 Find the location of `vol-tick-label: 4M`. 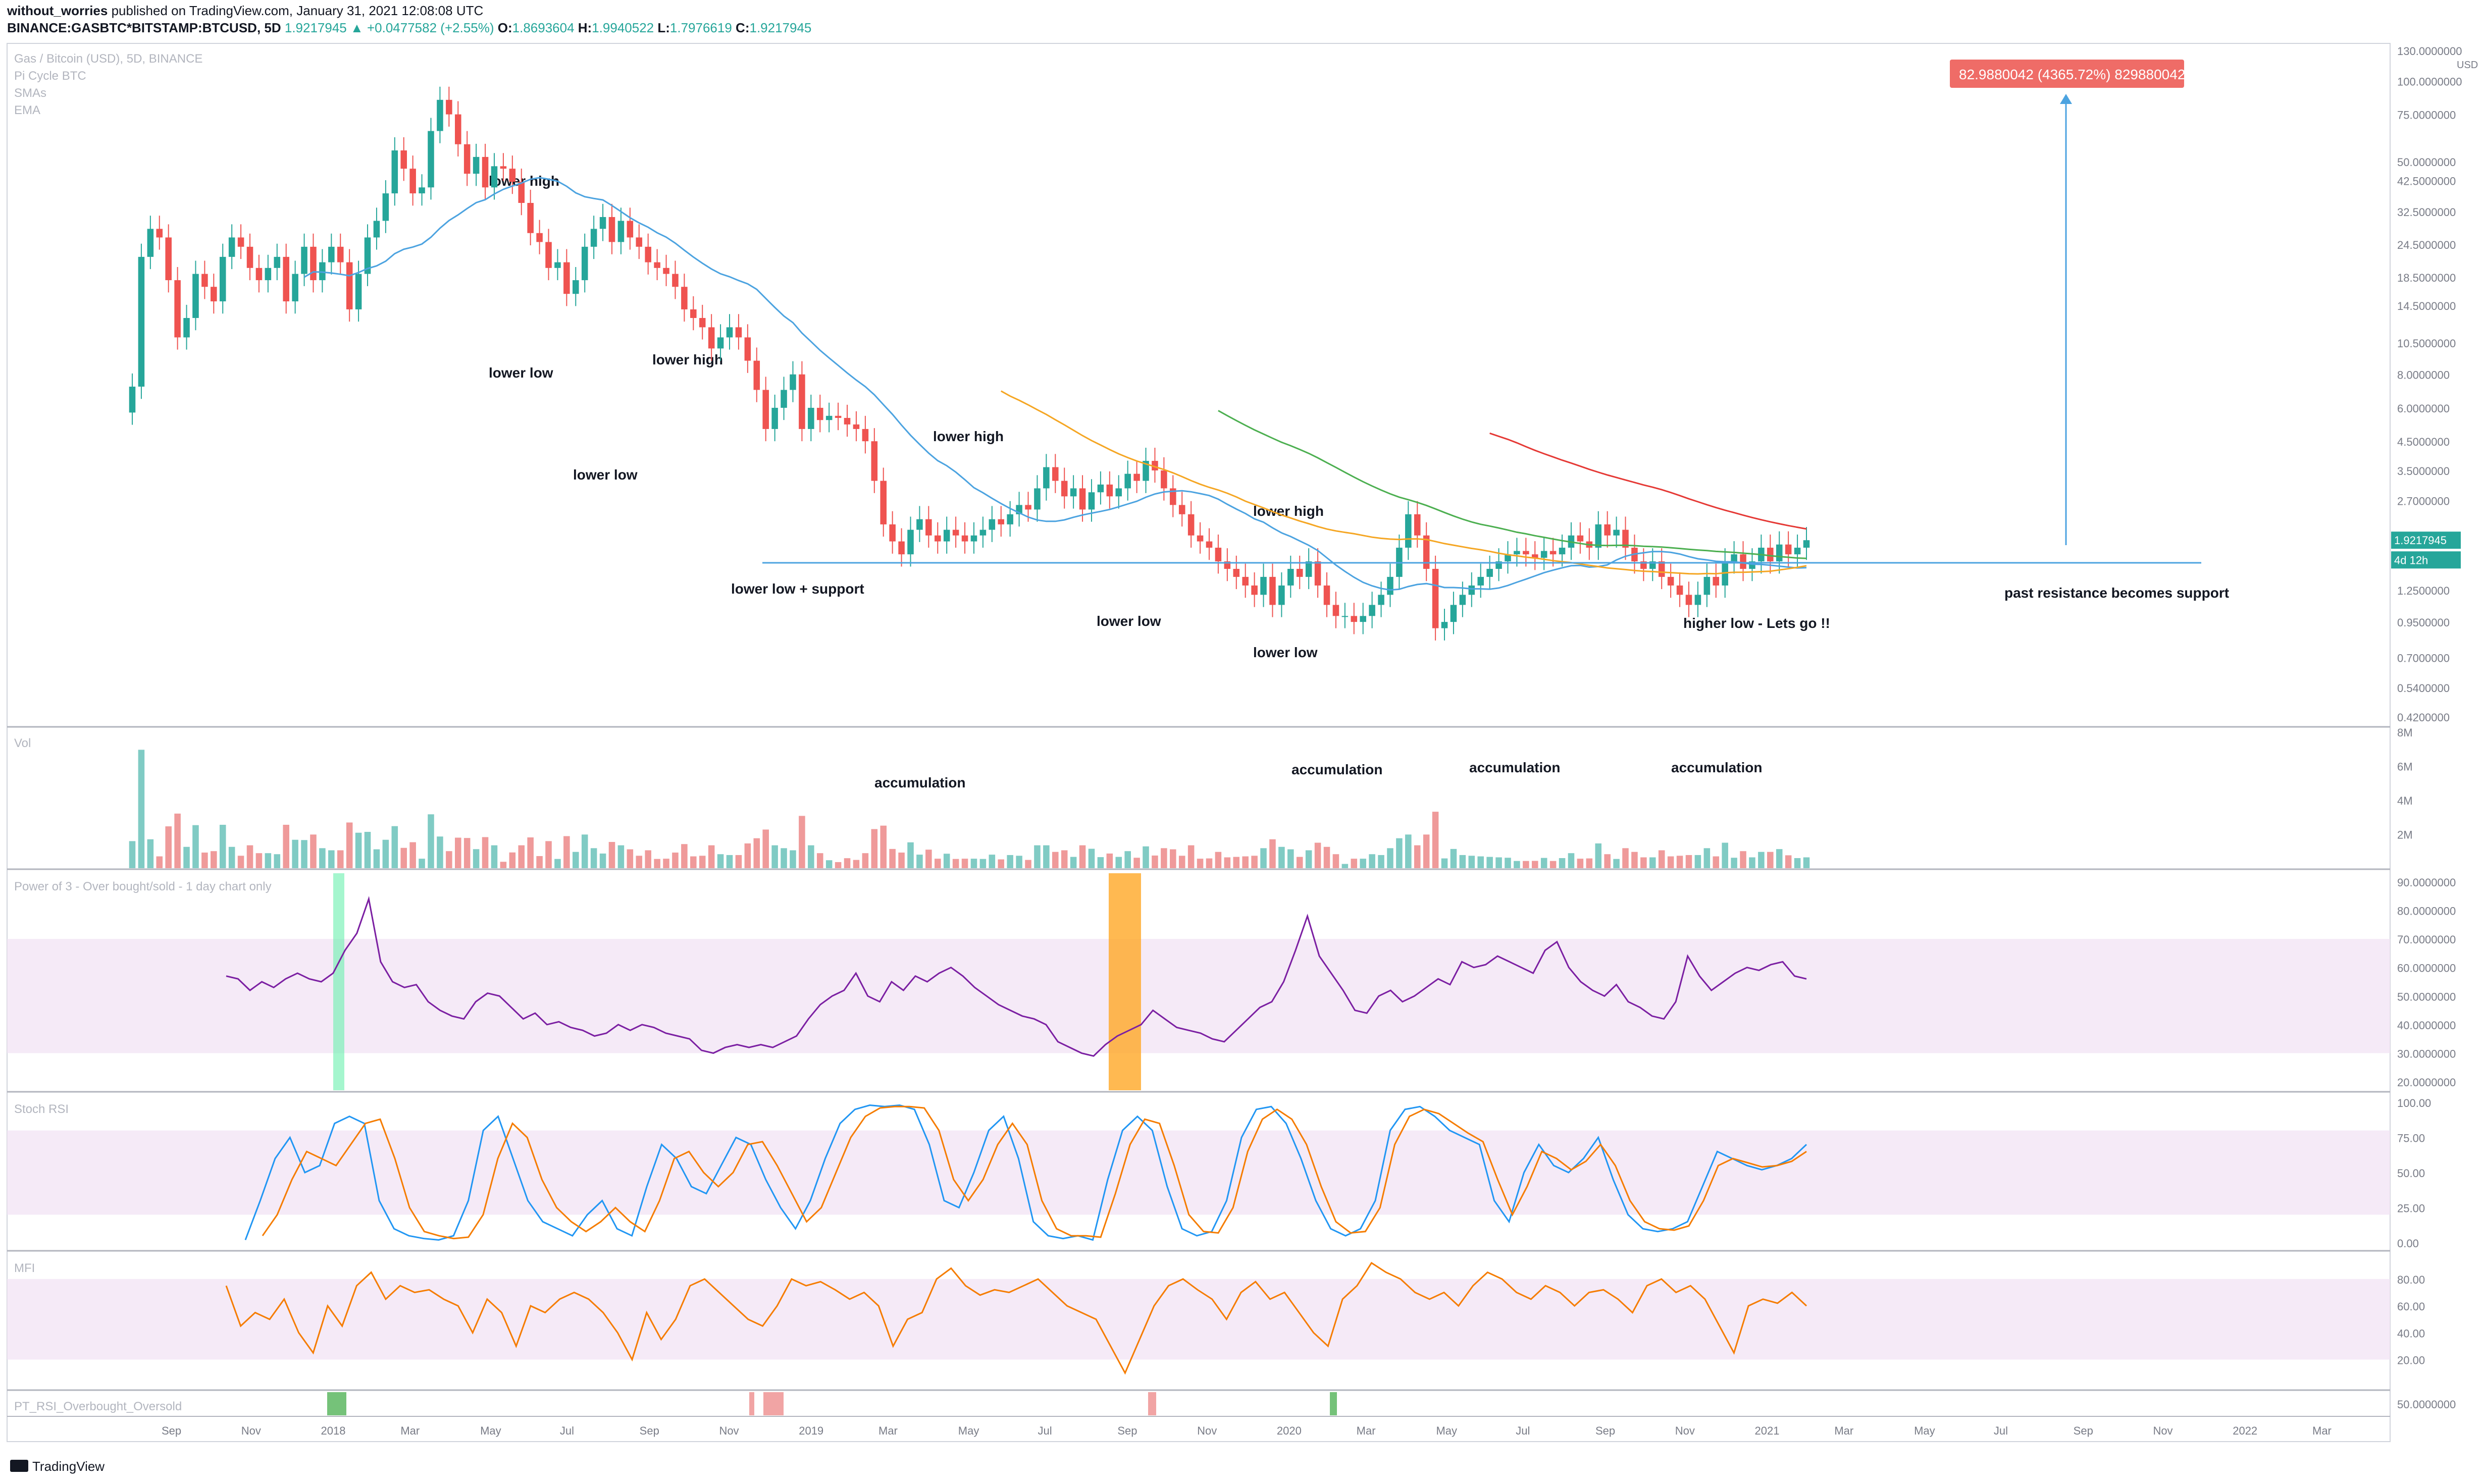

vol-tick-label: 4M is located at coordinates (2405, 800).